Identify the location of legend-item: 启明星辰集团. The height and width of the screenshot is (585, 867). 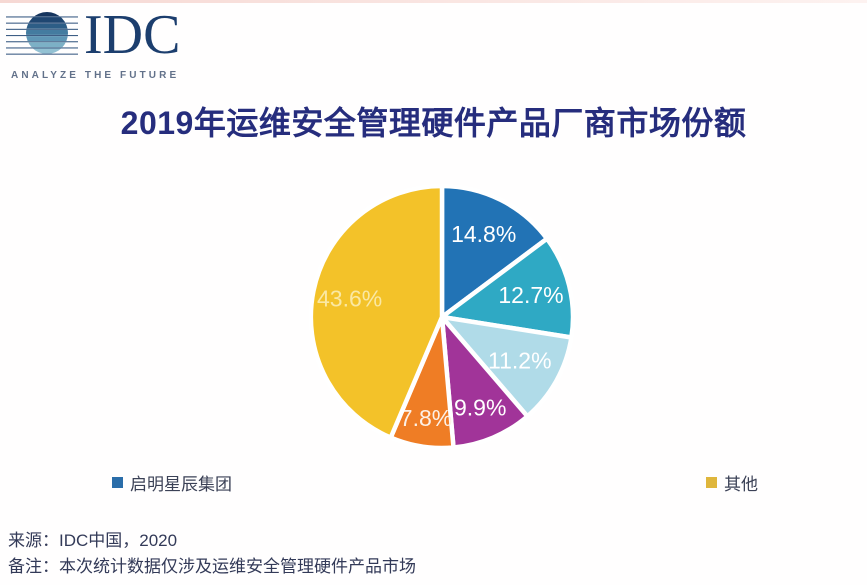
(172, 482).